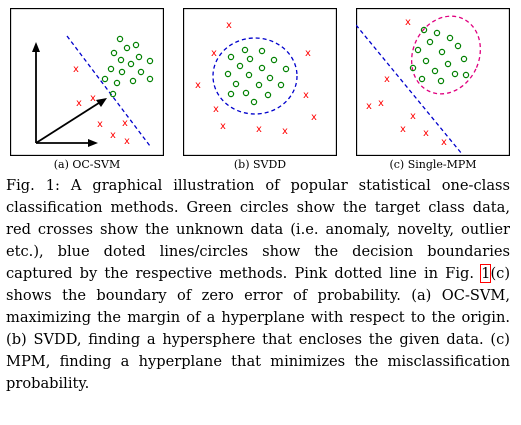 This screenshot has width=521, height=425. I want to click on normal-vector-arrow, so click(69, 122).